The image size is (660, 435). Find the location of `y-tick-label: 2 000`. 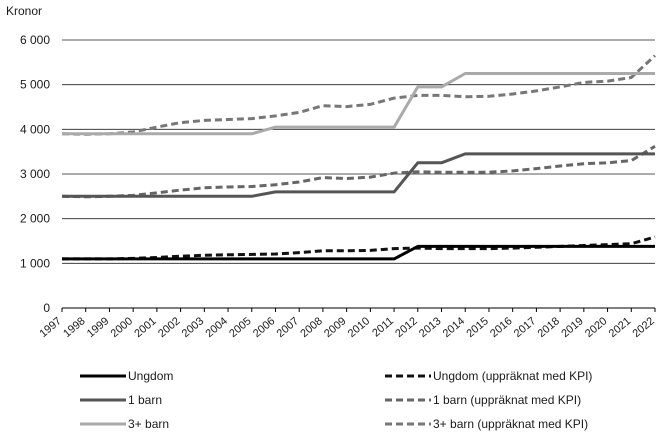

y-tick-label: 2 000 is located at coordinates (35, 219).